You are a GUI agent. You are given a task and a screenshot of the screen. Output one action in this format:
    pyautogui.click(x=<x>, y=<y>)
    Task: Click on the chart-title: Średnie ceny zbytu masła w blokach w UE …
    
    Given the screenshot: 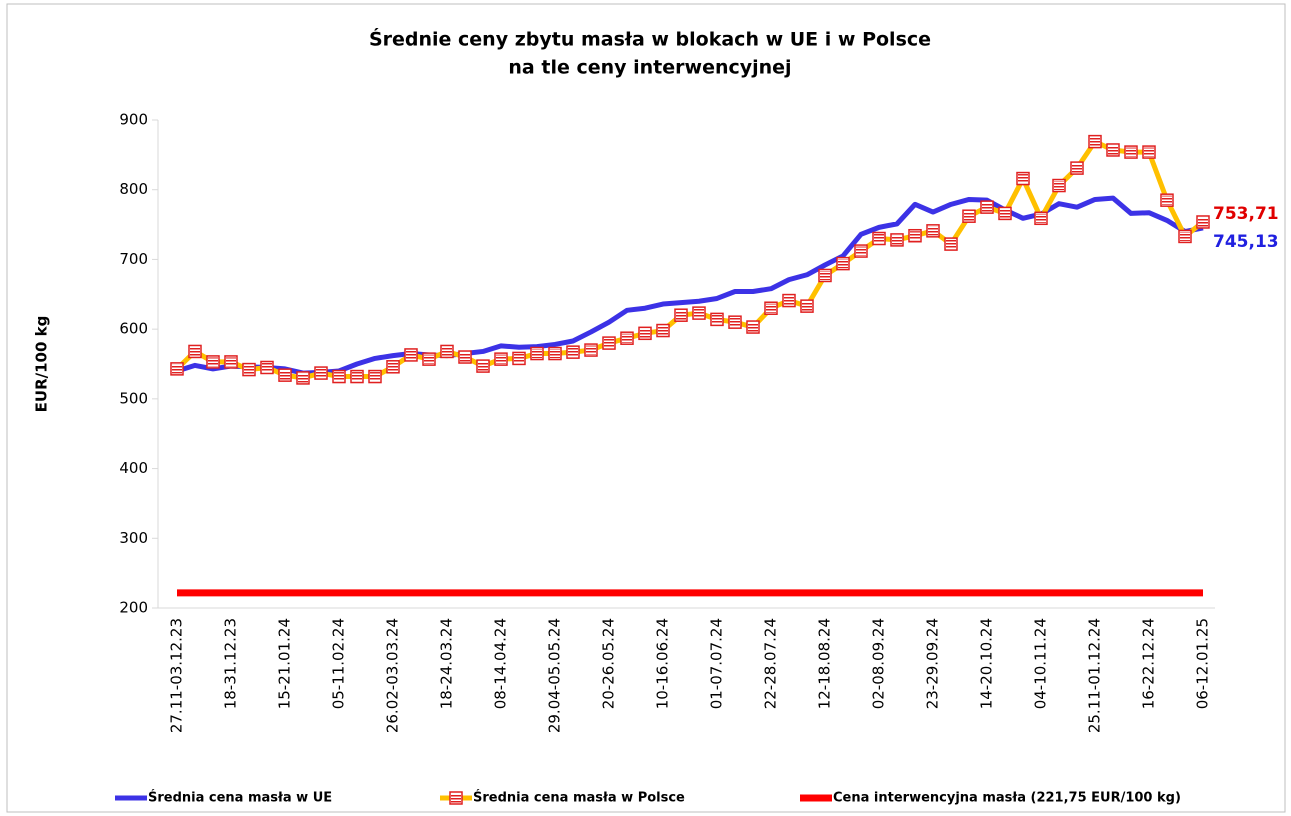 What is the action you would take?
    pyautogui.click(x=650, y=39)
    